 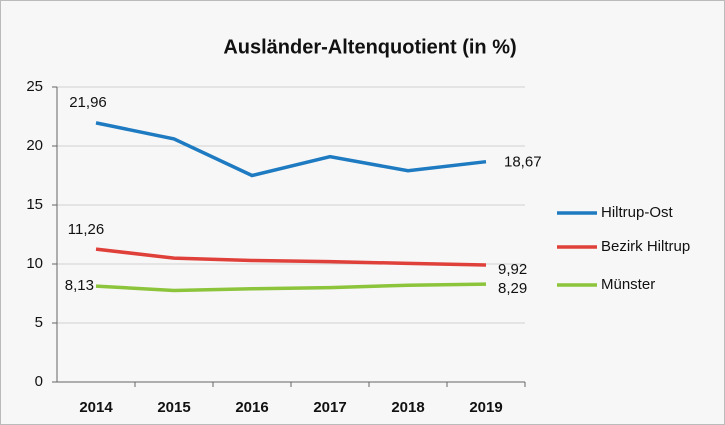 What do you see at coordinates (628, 284) in the screenshot?
I see `legend-label: Münster` at bounding box center [628, 284].